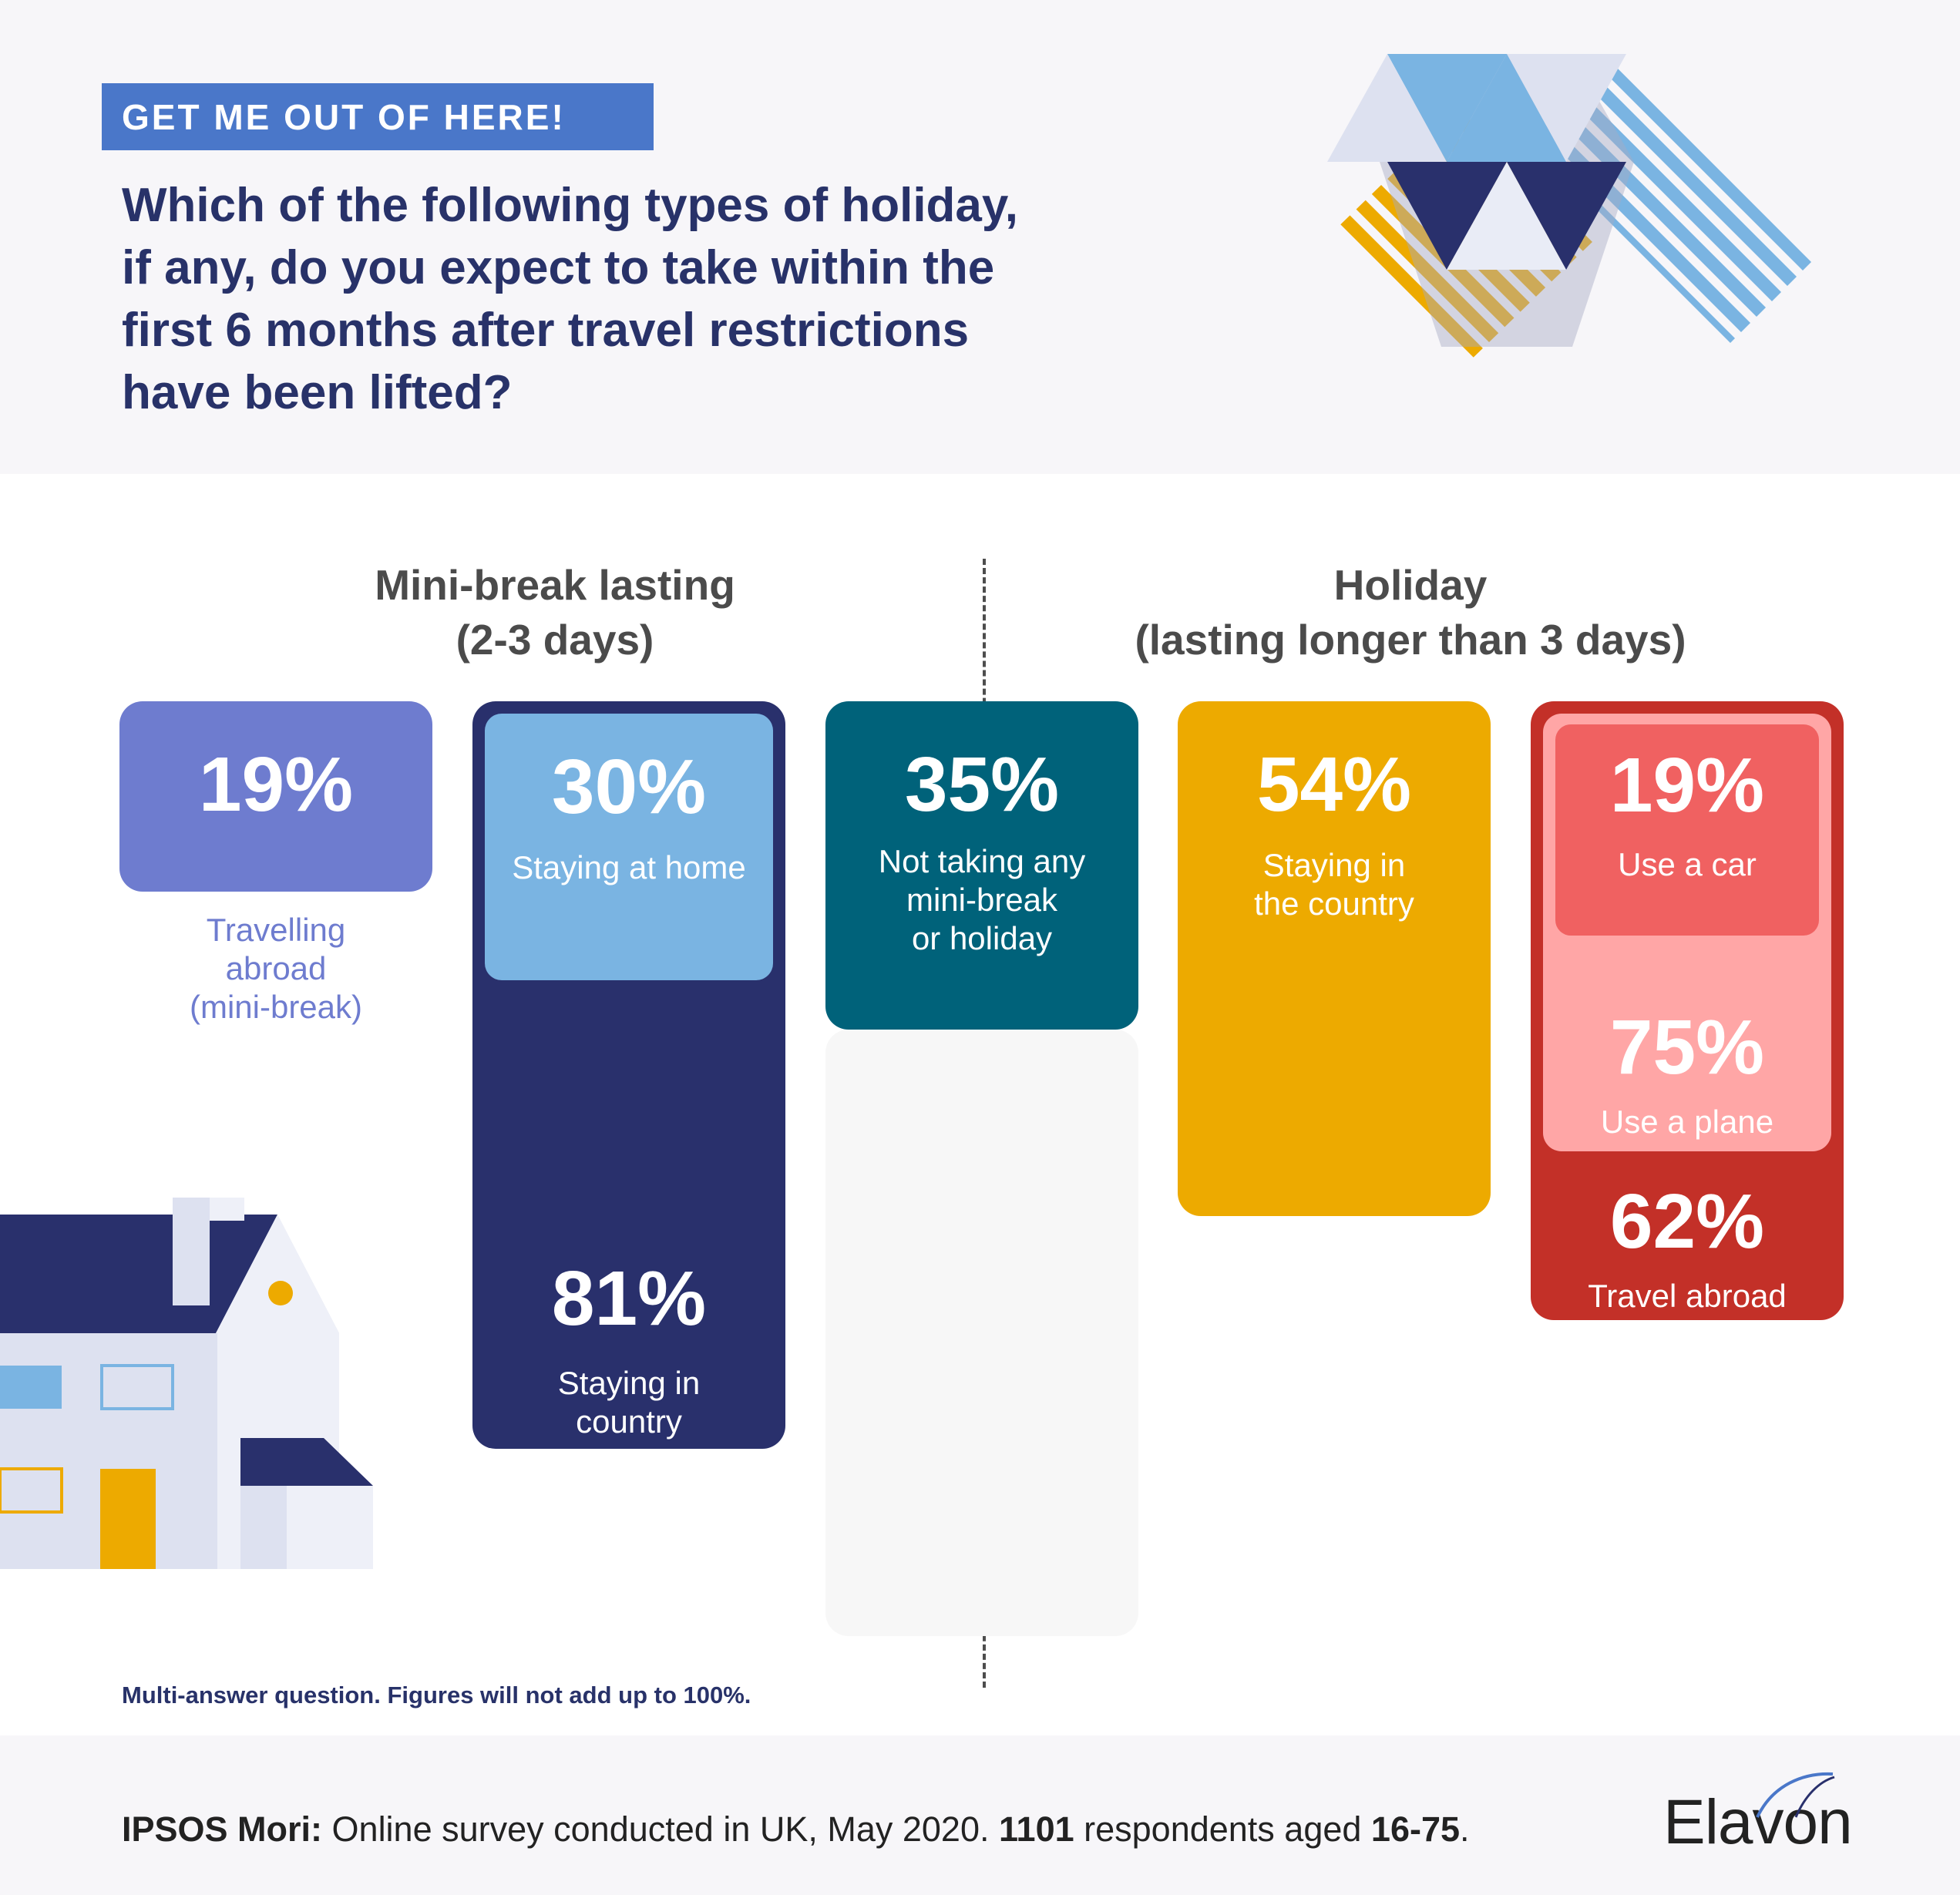 The image size is (1960, 1895). Describe the element at coordinates (555, 585) in the screenshot. I see `heading-line: Mini-break lasting` at that location.